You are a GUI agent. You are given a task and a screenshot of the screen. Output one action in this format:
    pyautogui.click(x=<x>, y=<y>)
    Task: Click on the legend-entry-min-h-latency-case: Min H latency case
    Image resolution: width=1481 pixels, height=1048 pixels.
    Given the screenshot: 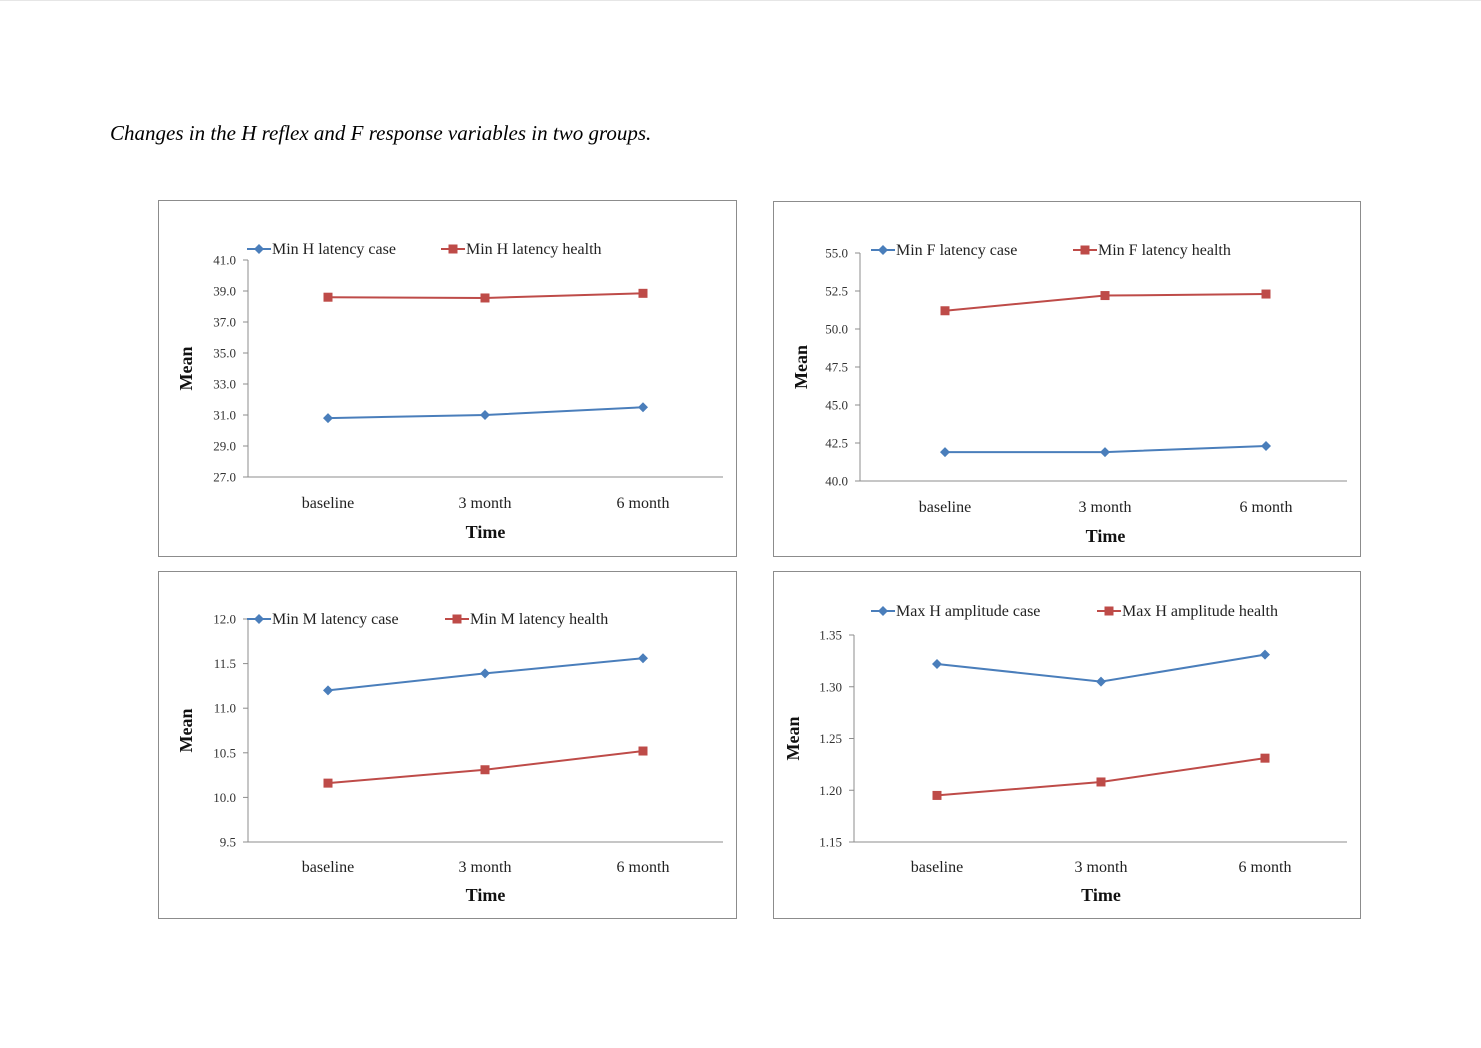 What is the action you would take?
    pyautogui.click(x=321, y=249)
    